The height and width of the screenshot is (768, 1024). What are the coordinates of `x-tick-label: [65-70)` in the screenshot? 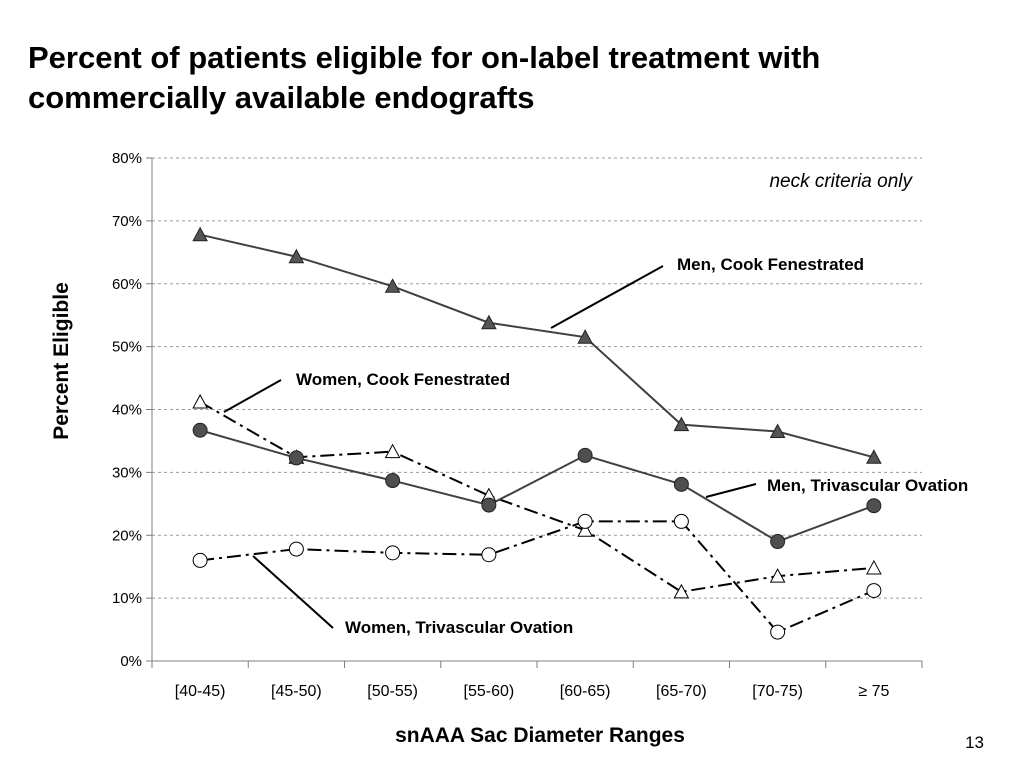 It's located at (681, 691).